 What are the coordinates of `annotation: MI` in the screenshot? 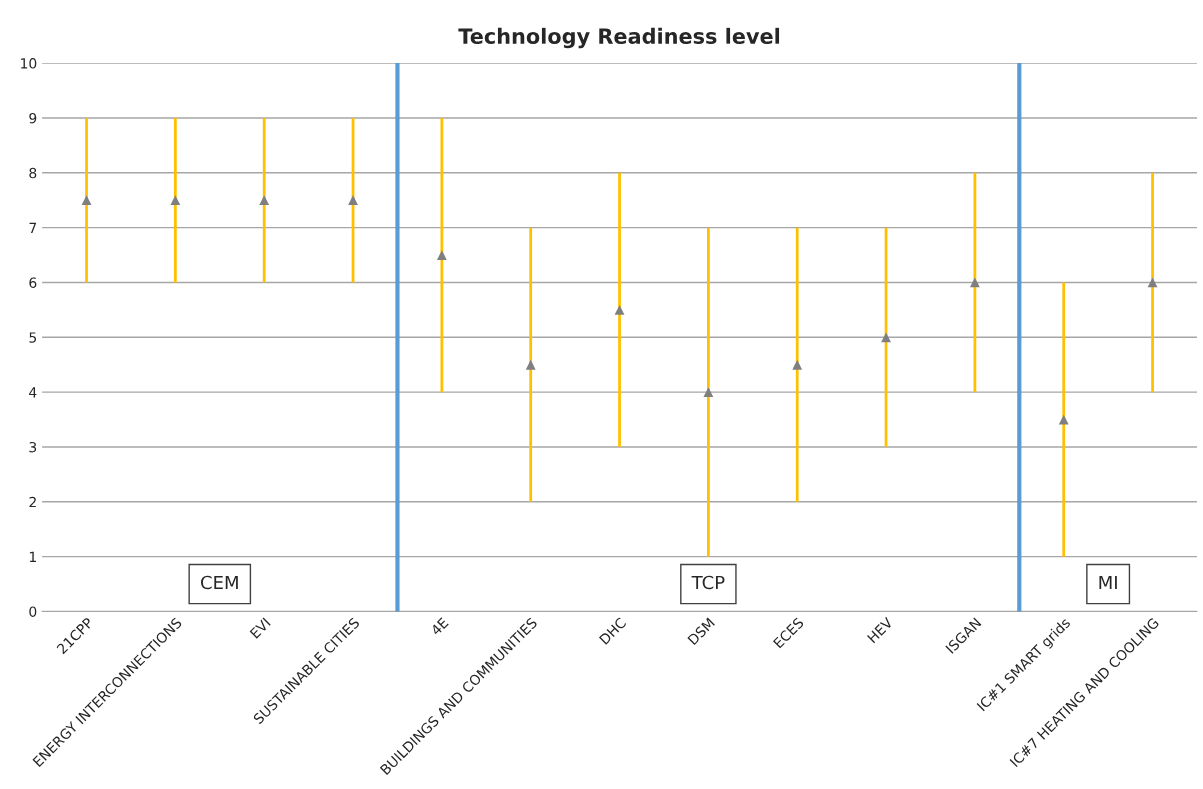 It's located at (1108, 582).